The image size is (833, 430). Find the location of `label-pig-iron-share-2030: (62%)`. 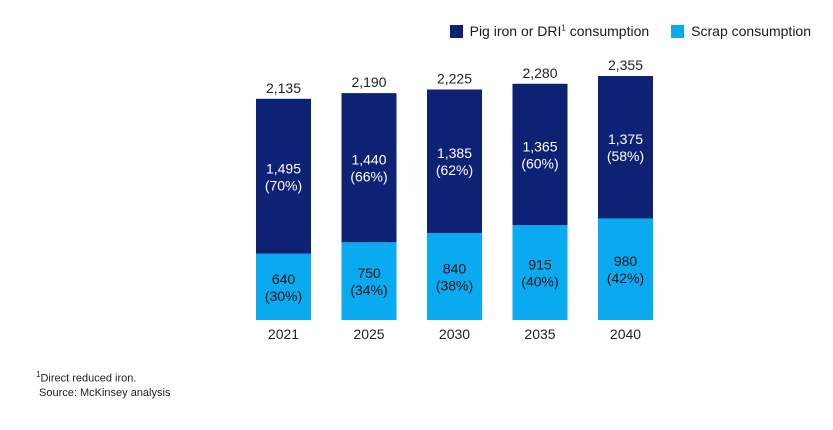

label-pig-iron-share-2030: (62%) is located at coordinates (454, 170).